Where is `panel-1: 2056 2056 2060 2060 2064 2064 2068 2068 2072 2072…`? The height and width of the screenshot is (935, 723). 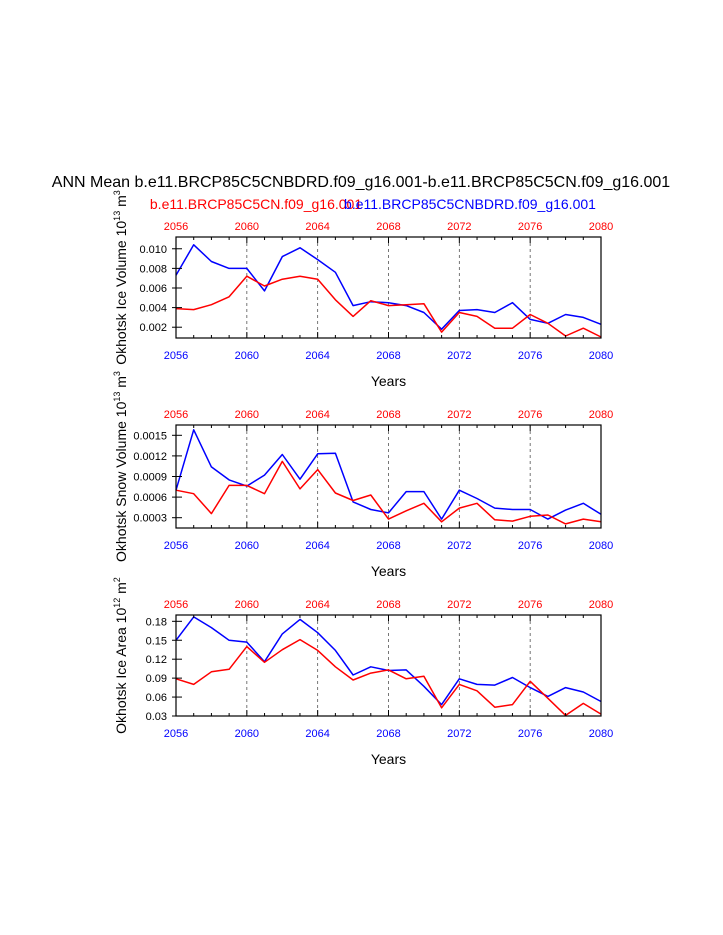 panel-1: 2056 2056 2060 2060 2064 2064 2068 2068 2072 2072… is located at coordinates (362, 289).